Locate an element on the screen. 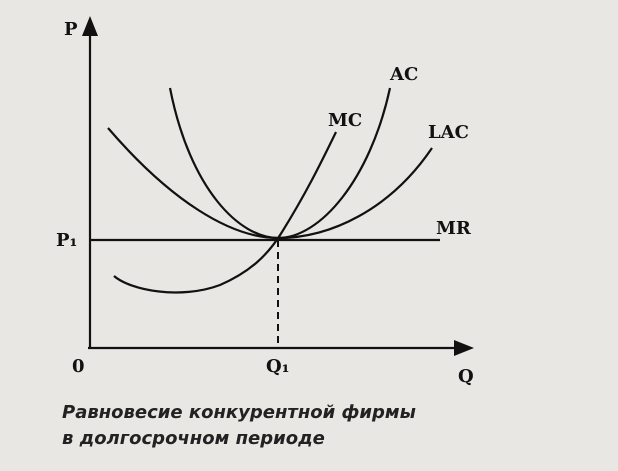 Image resolution: width=618 pixels, height=471 pixels. y-axis-arrow is located at coordinates (90, 26).